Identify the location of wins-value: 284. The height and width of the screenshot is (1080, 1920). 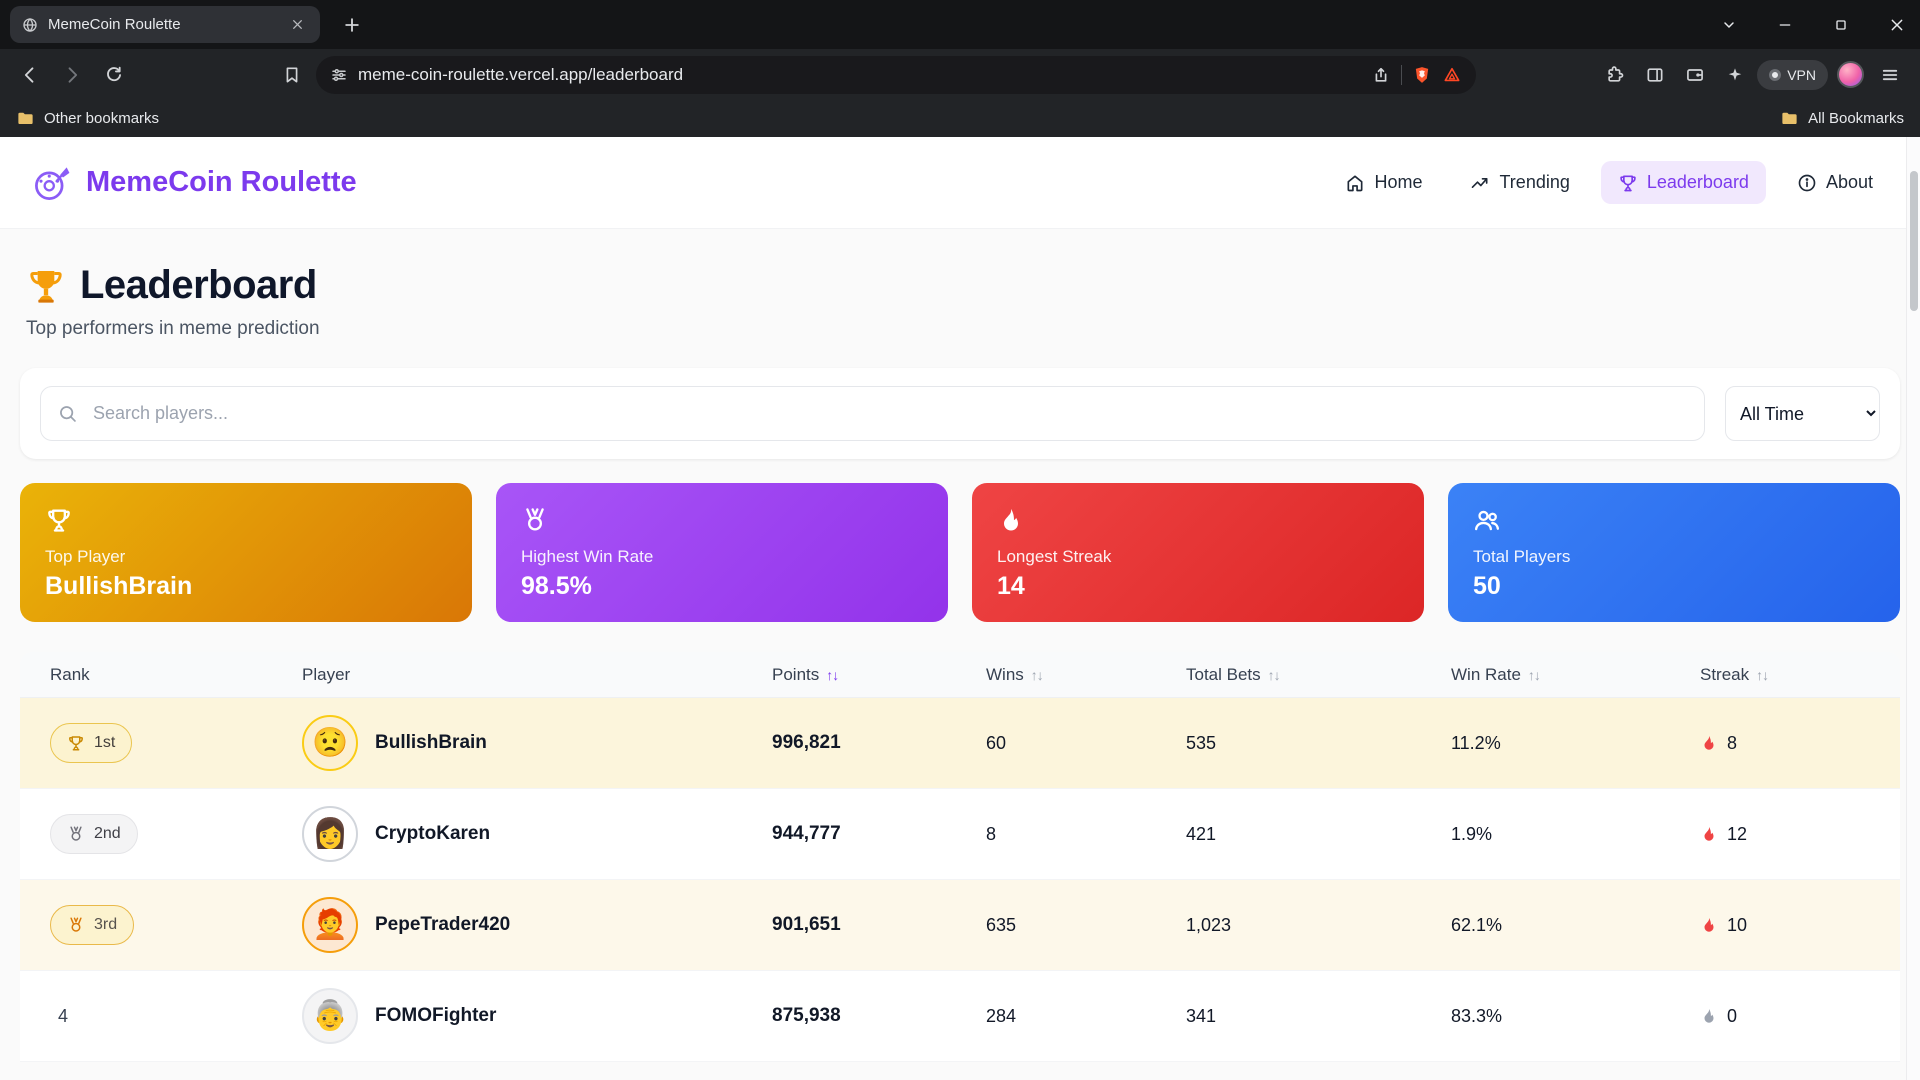
(1001, 1015).